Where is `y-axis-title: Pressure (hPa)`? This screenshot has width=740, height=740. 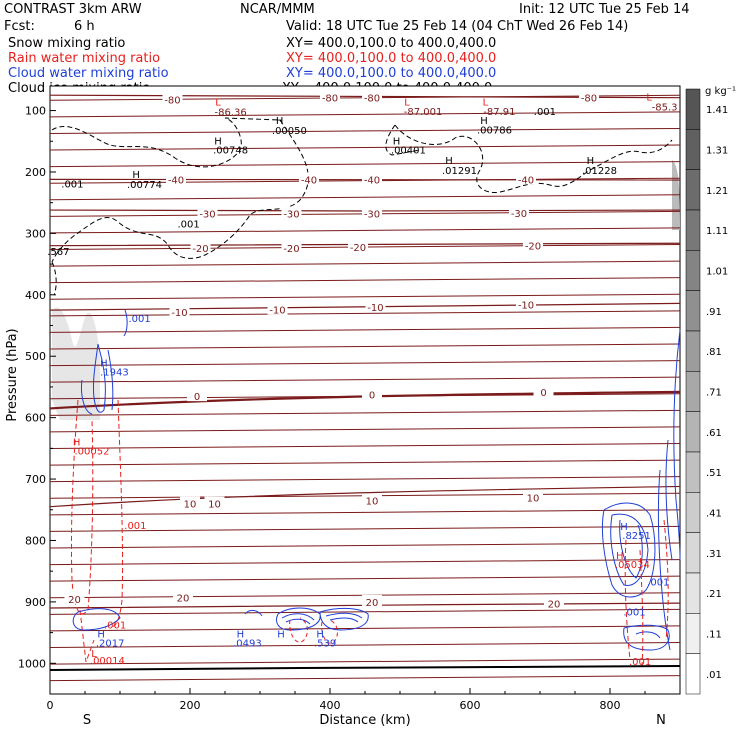
y-axis-title: Pressure (hPa) is located at coordinates (12, 374).